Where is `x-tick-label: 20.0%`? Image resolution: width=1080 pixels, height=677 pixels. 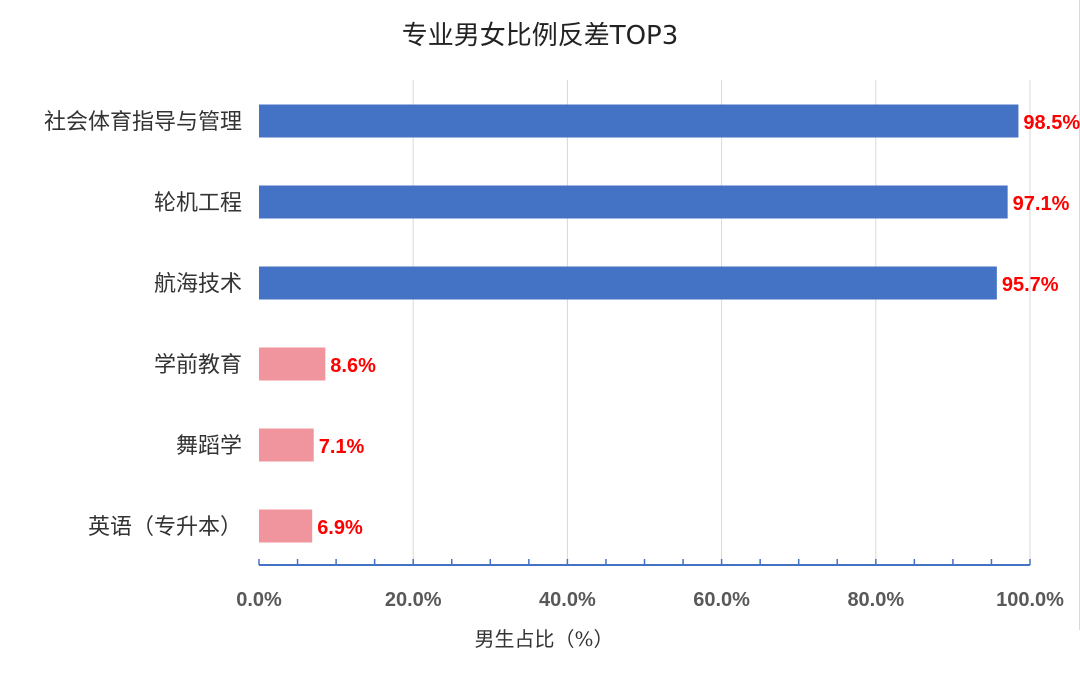
x-tick-label: 20.0% is located at coordinates (413, 600).